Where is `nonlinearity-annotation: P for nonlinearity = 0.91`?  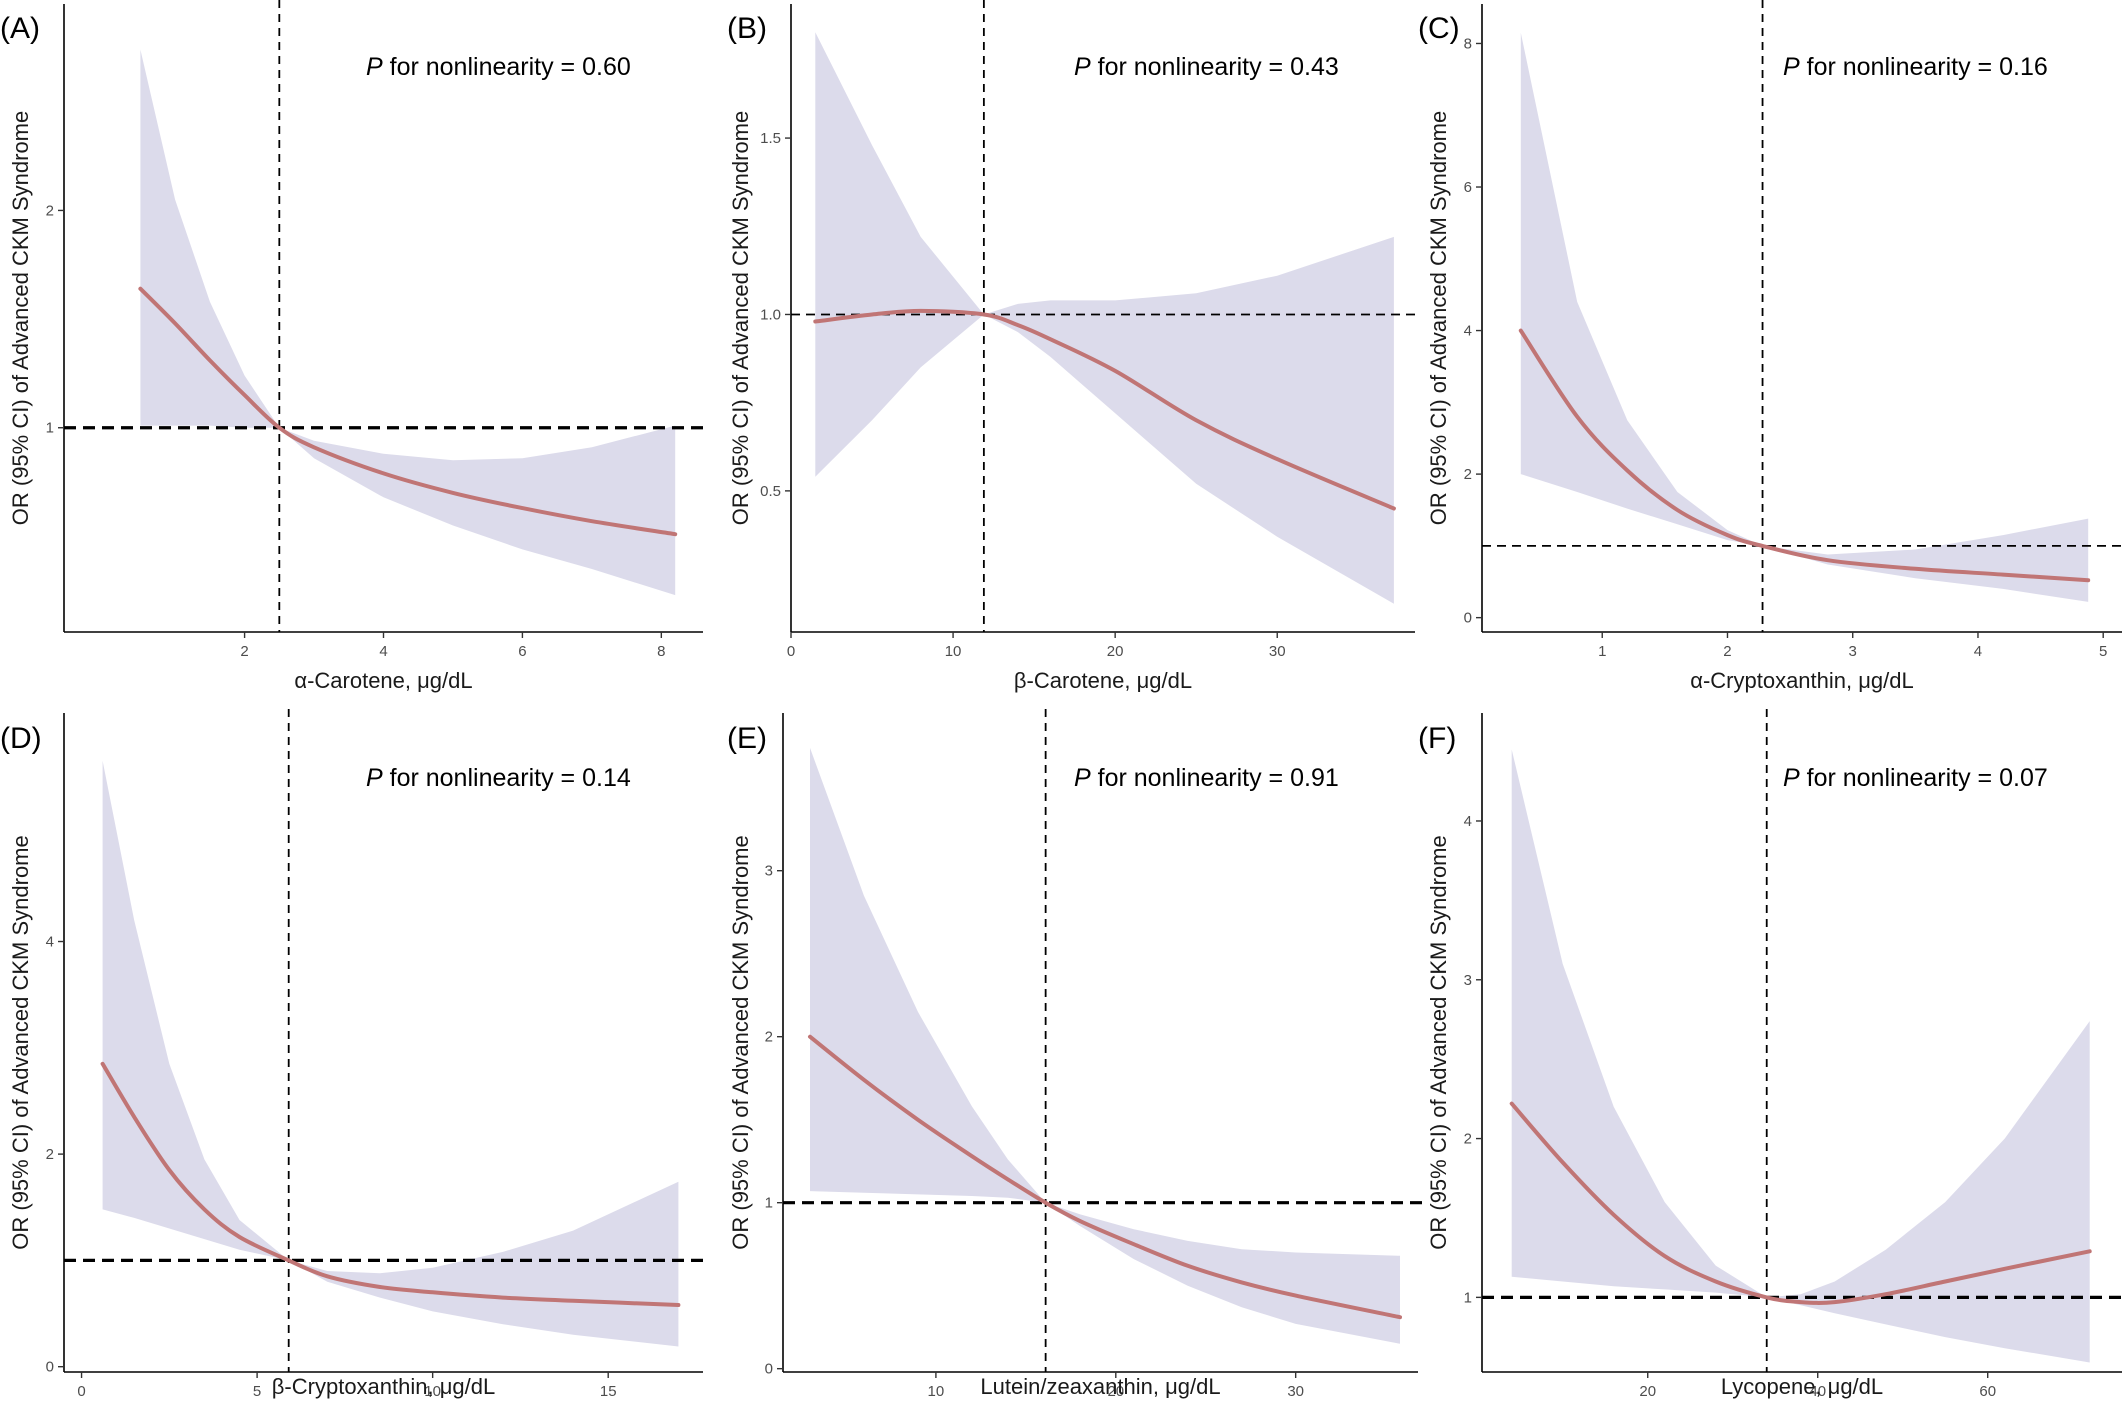 nonlinearity-annotation: P for nonlinearity = 0.91 is located at coordinates (1206, 778).